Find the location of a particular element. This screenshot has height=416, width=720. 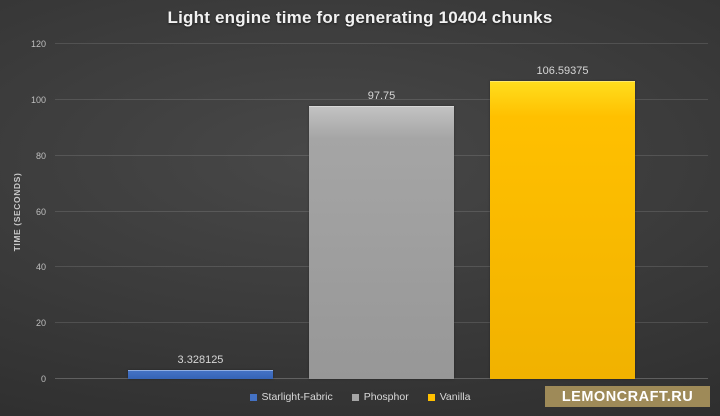

y-tick-label-40: 40 is located at coordinates (40, 267).